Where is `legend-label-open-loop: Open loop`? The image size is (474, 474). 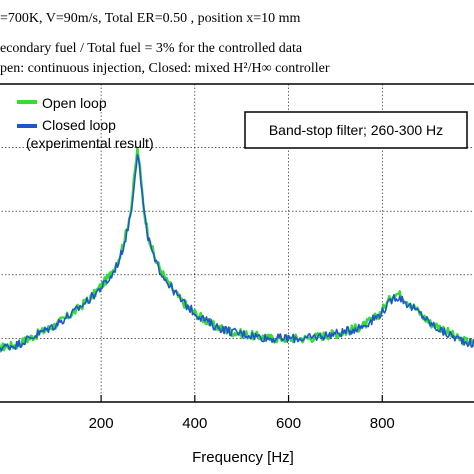 legend-label-open-loop: Open loop is located at coordinates (74, 103).